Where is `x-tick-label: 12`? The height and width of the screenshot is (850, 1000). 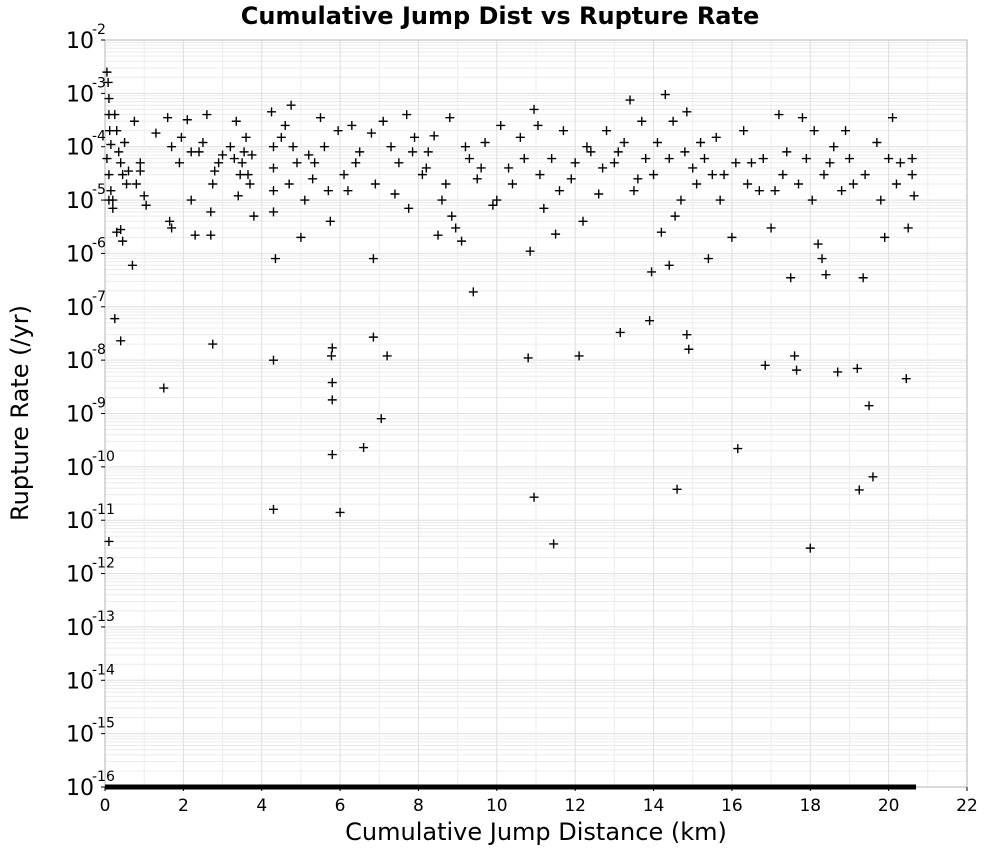
x-tick-label: 12 is located at coordinates (575, 806).